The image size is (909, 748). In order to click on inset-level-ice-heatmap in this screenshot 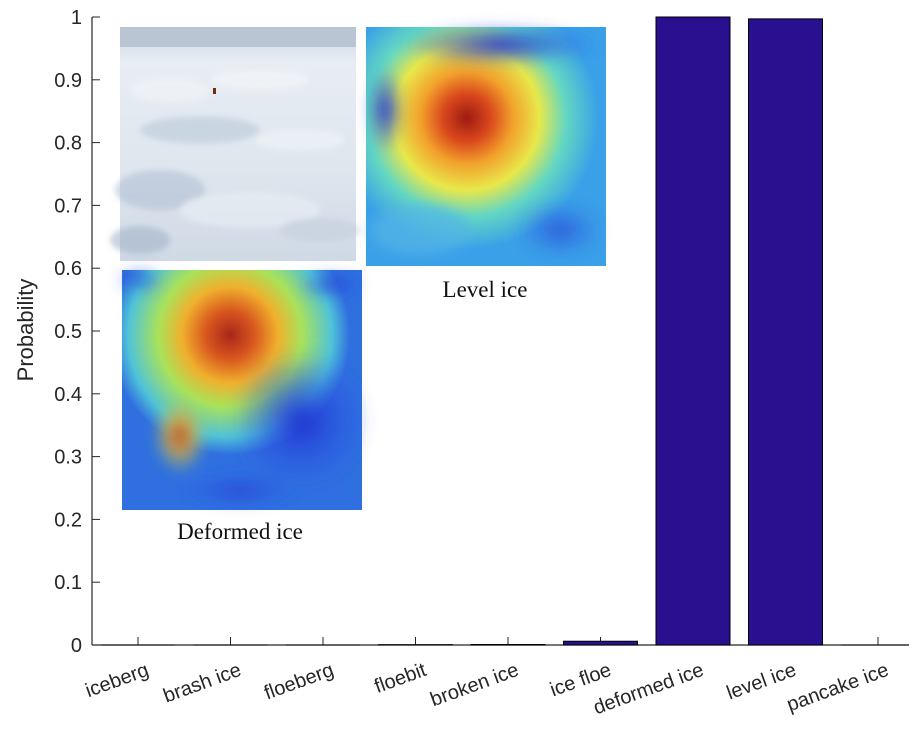, I will do `click(485, 144)`.